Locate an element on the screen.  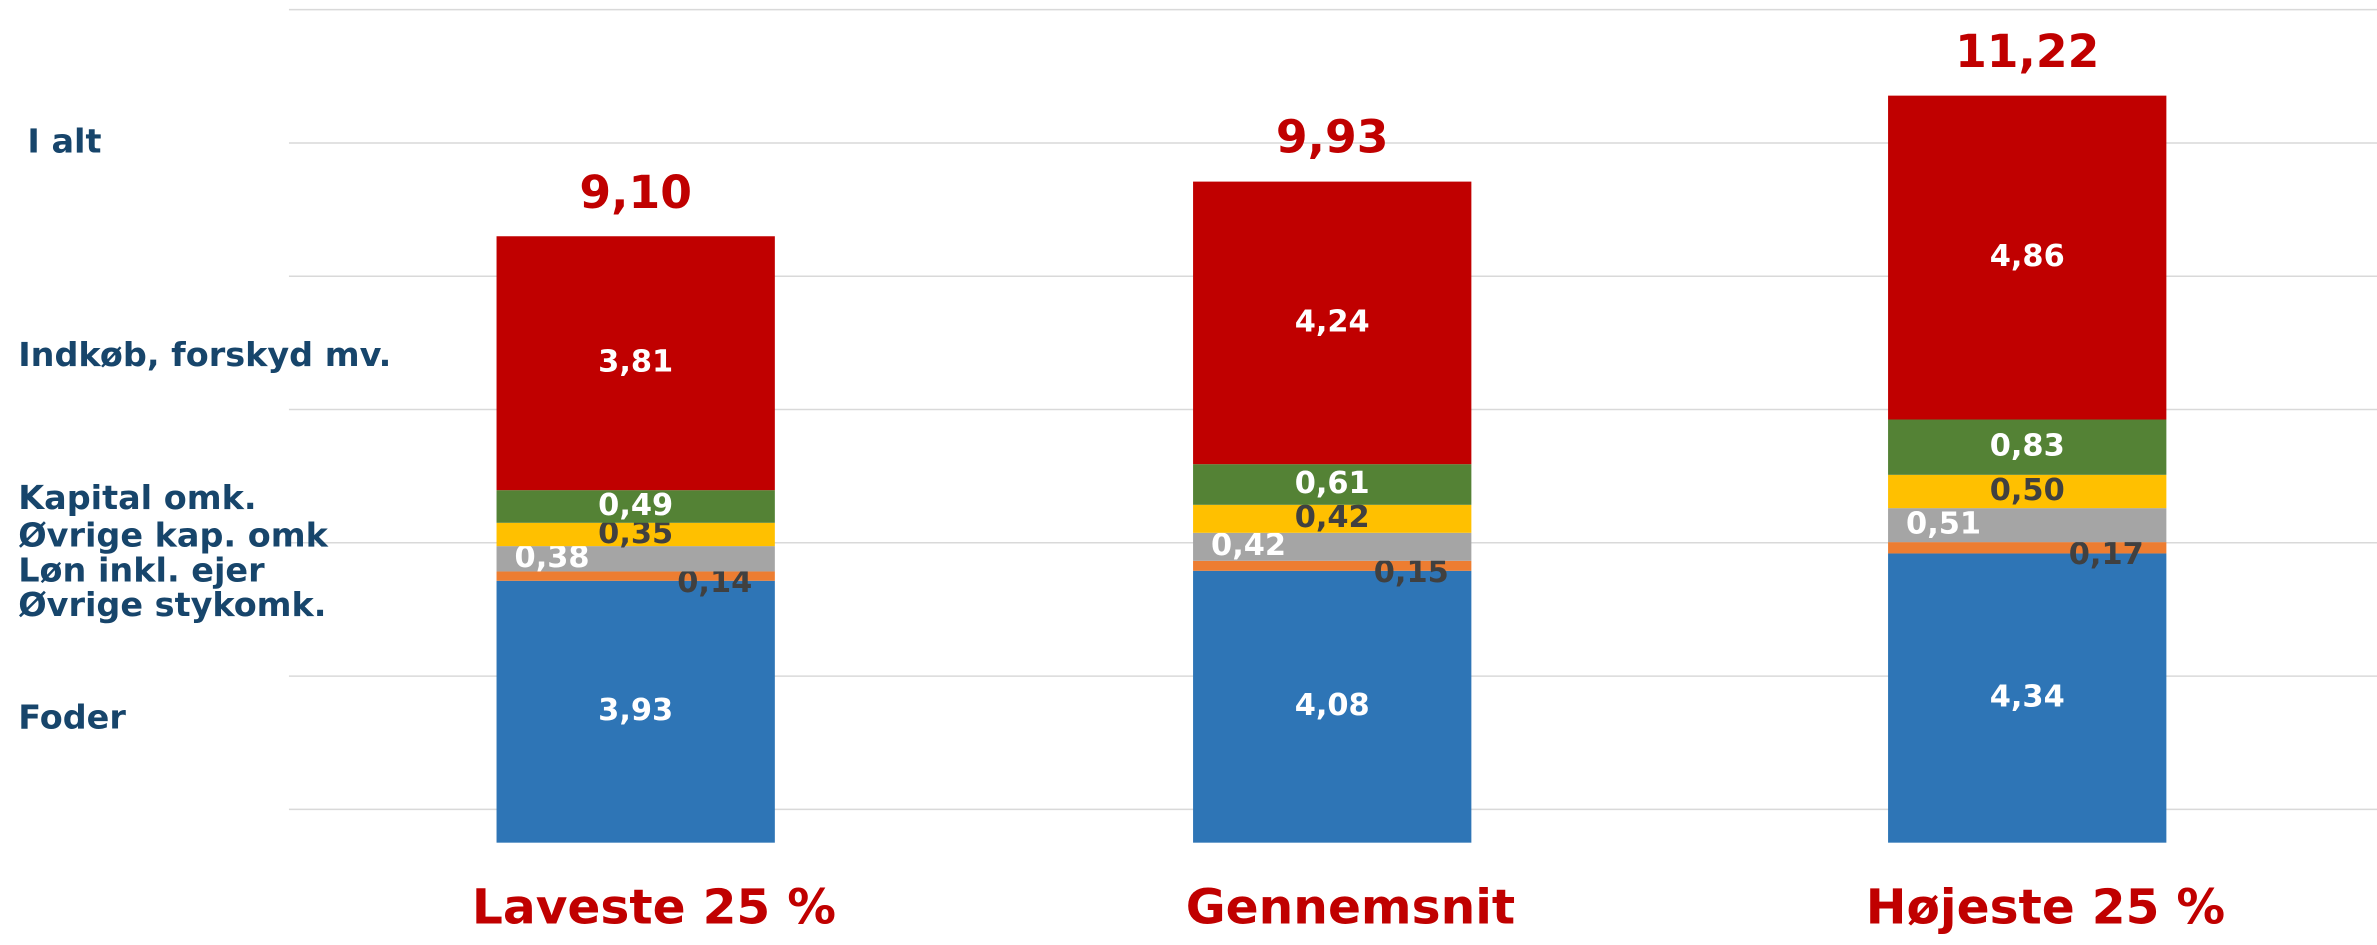
data-label: 3,81 is located at coordinates (635, 362).